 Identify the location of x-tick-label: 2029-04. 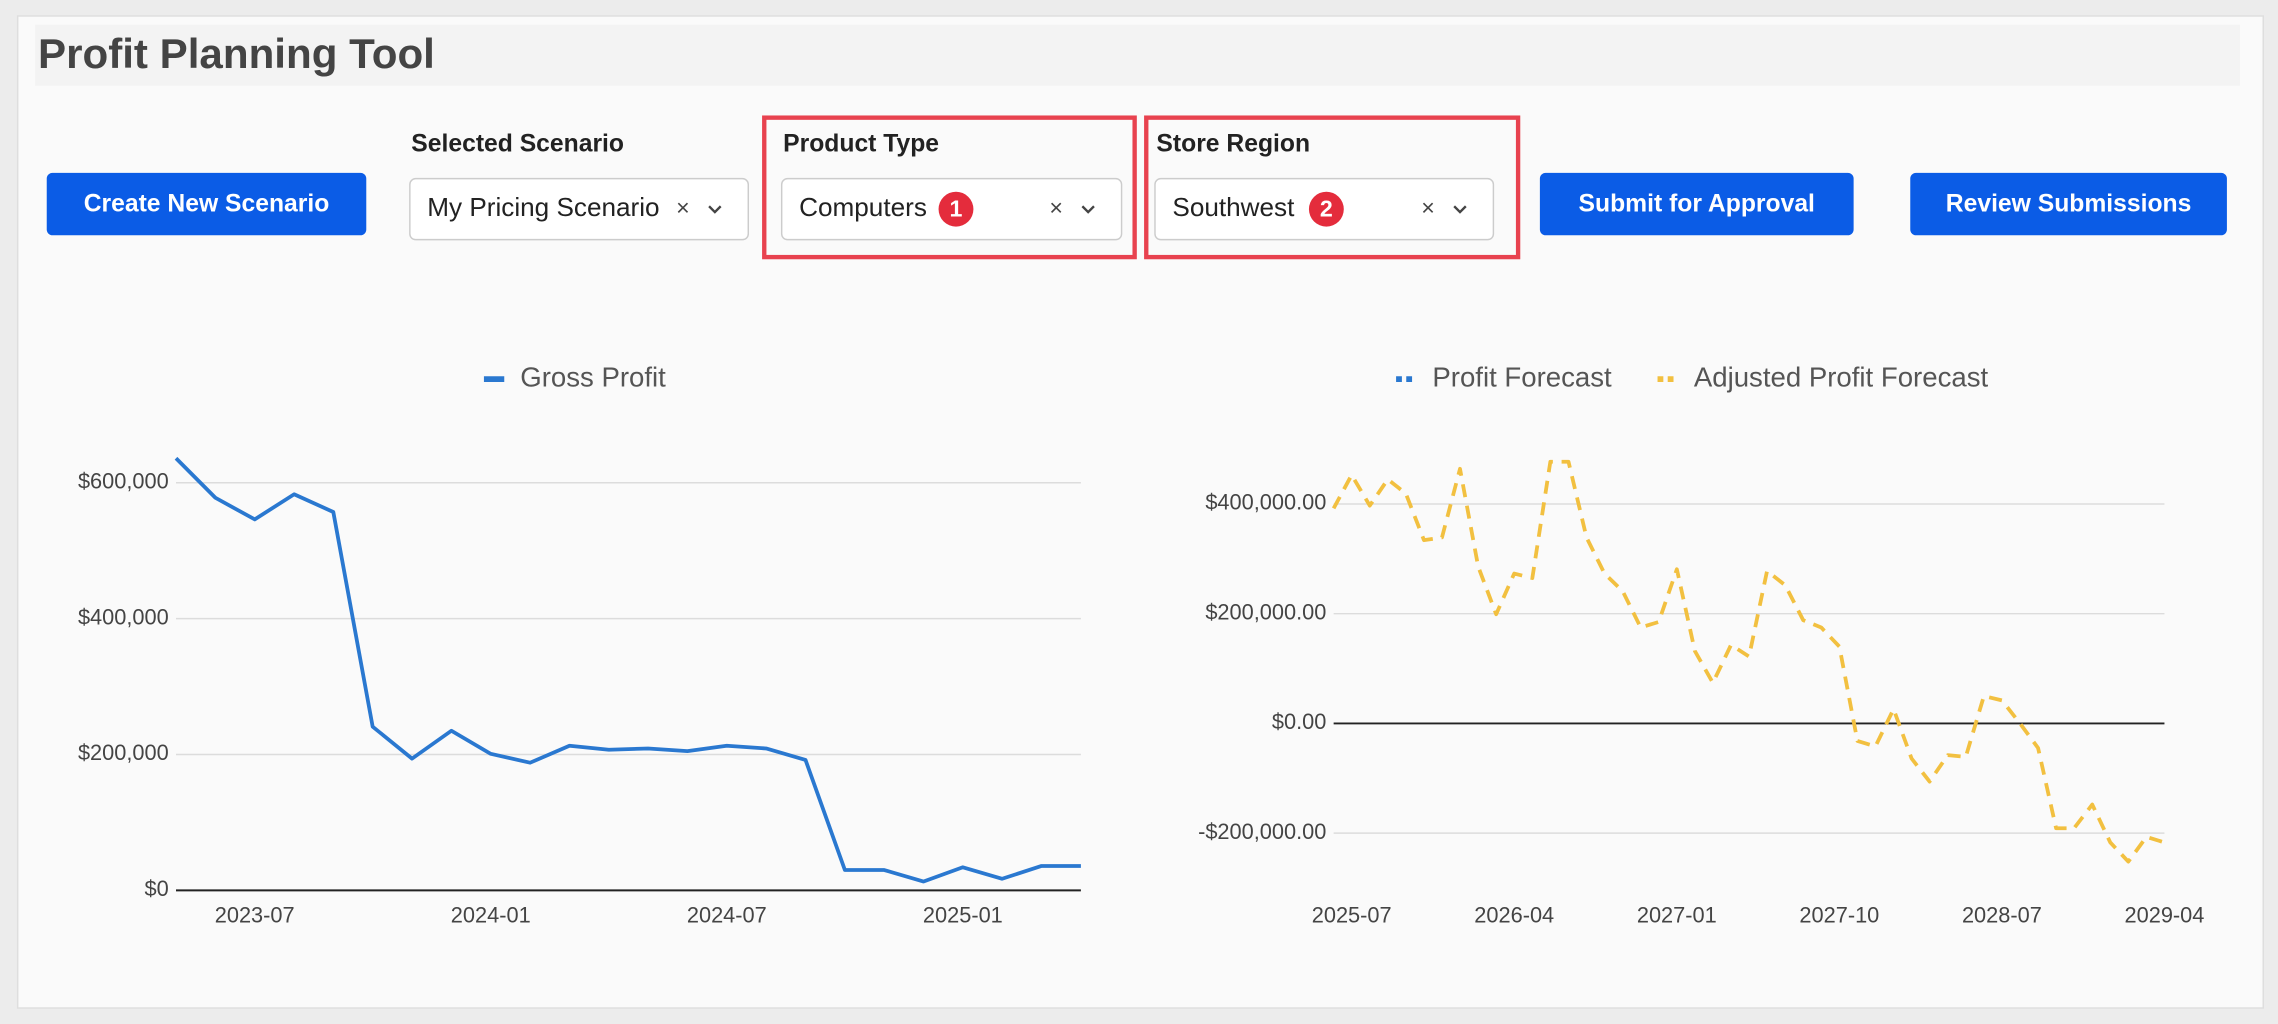
(2165, 914).